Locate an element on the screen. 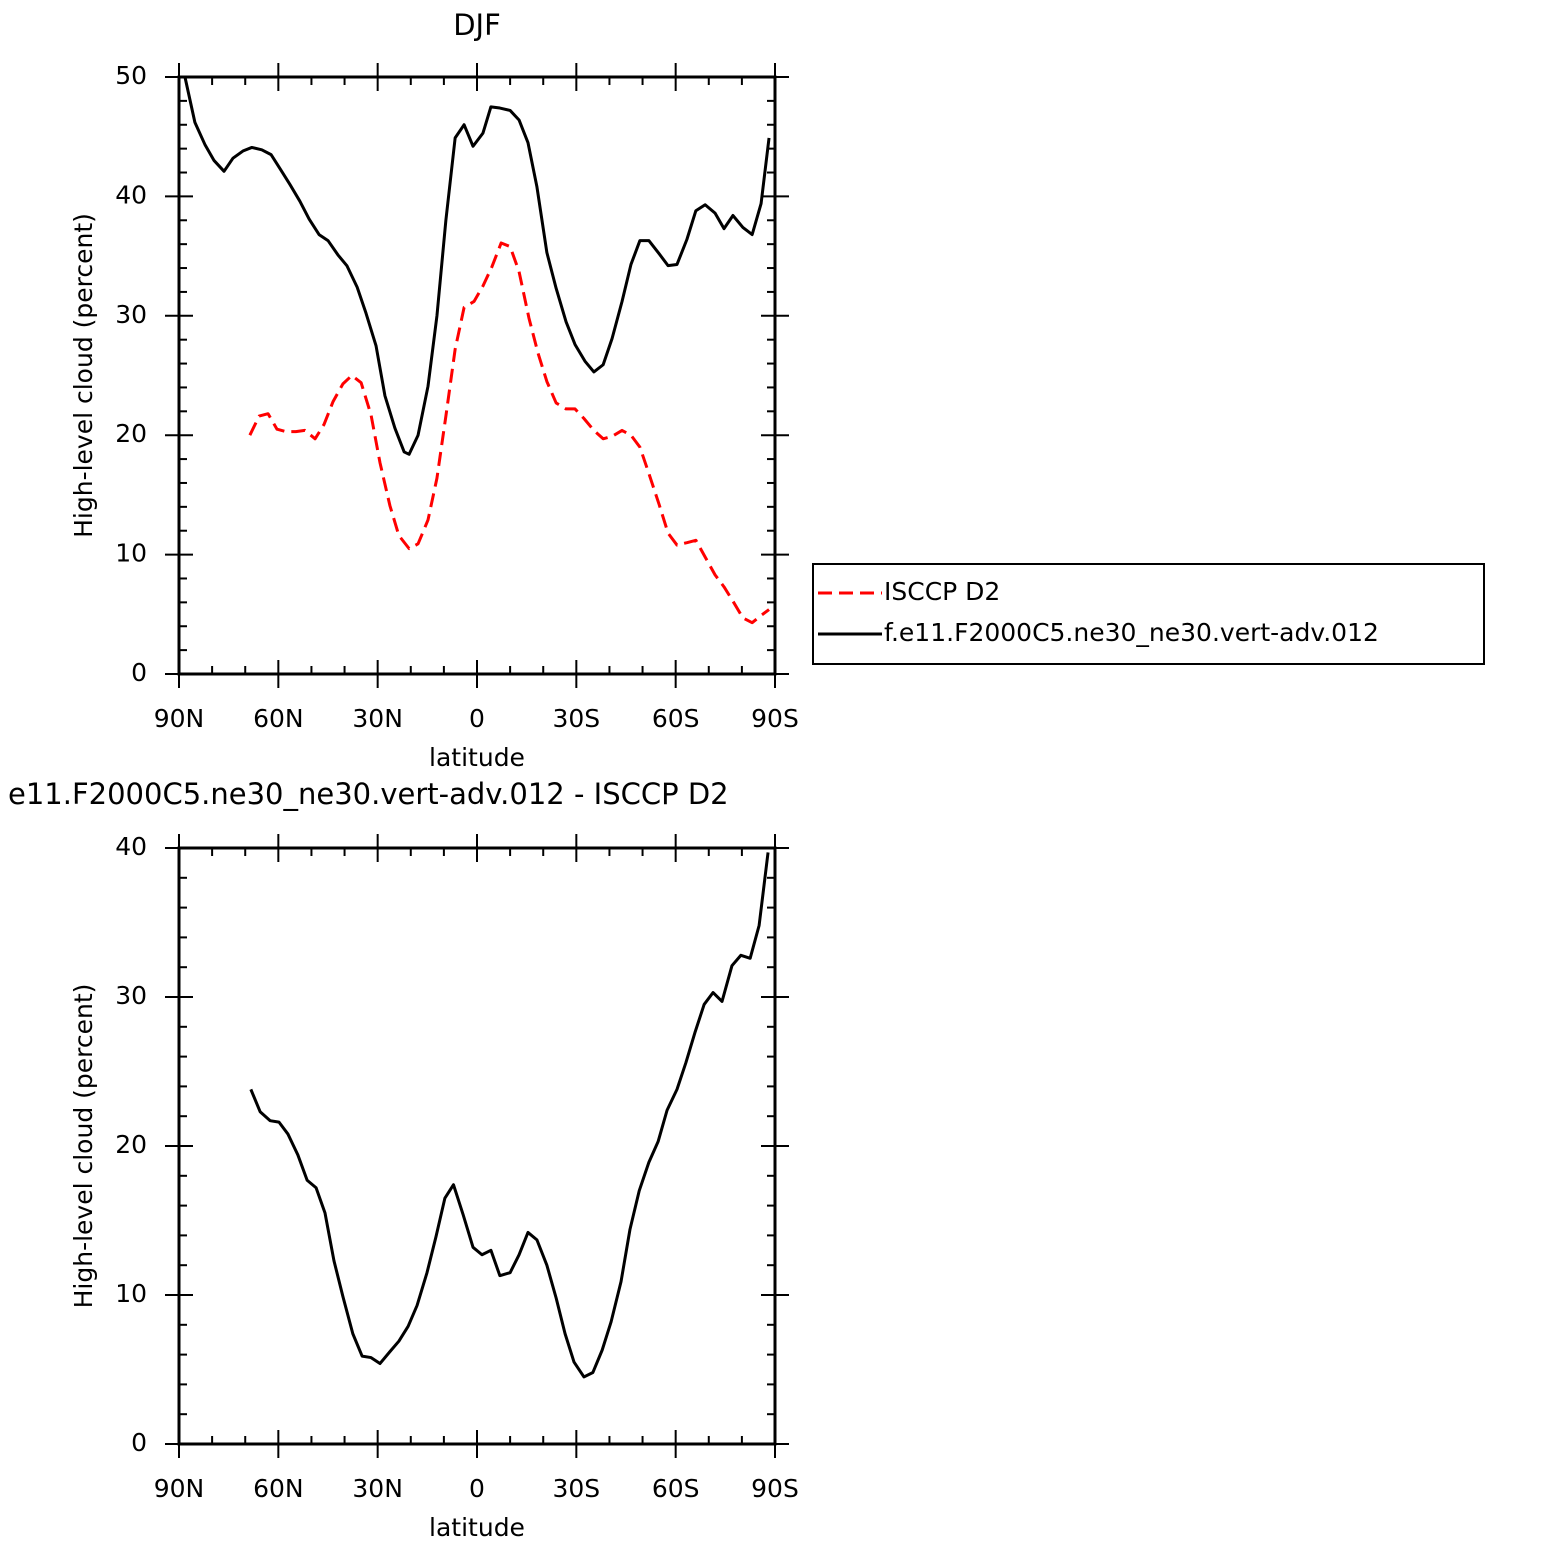 The width and height of the screenshot is (1553, 1553). chart-title: DJF is located at coordinates (477, 25).